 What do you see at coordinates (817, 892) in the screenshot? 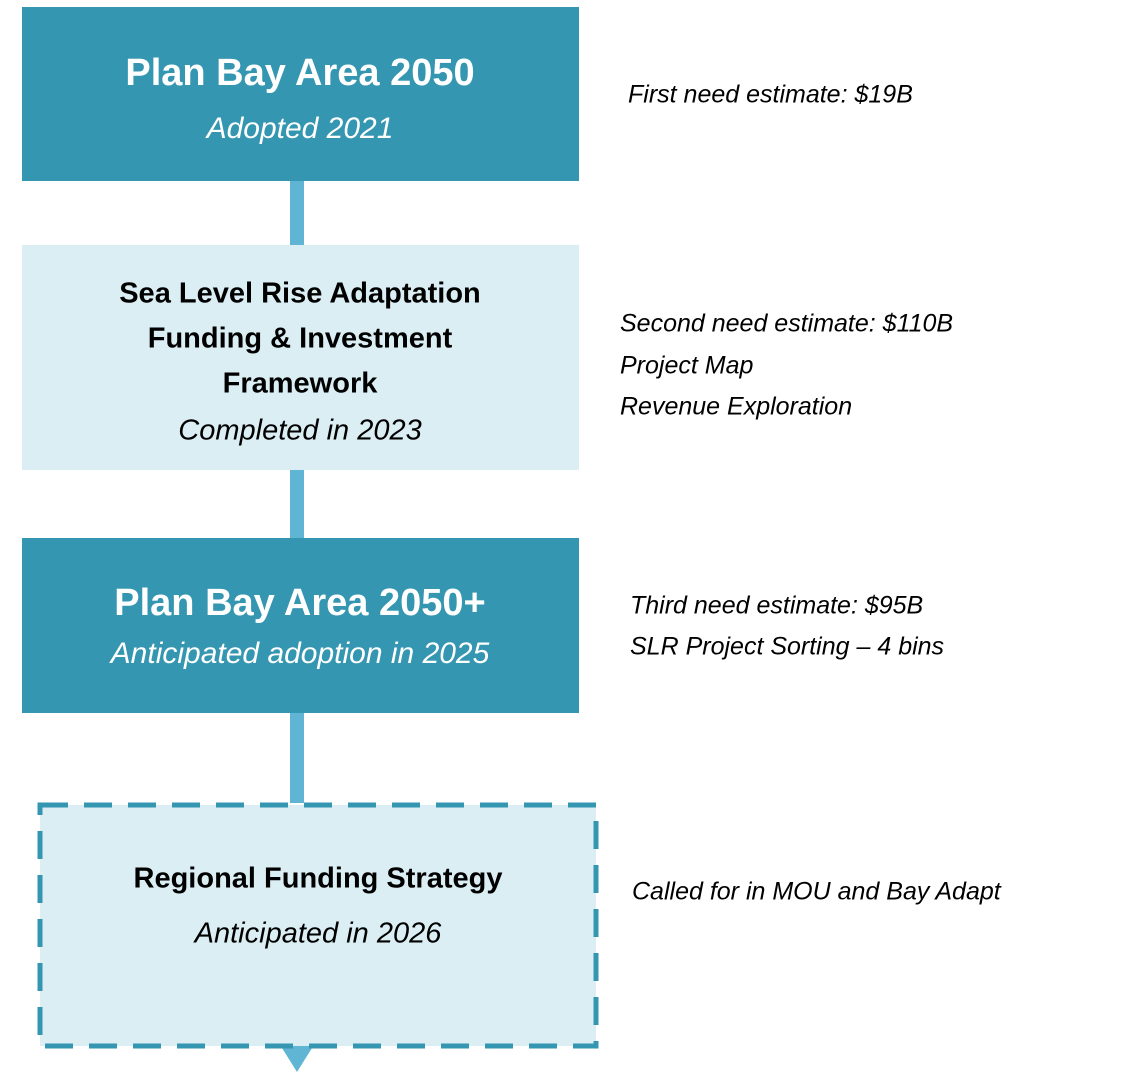
I see `node-note: Called for in MOU and Bay Adapt` at bounding box center [817, 892].